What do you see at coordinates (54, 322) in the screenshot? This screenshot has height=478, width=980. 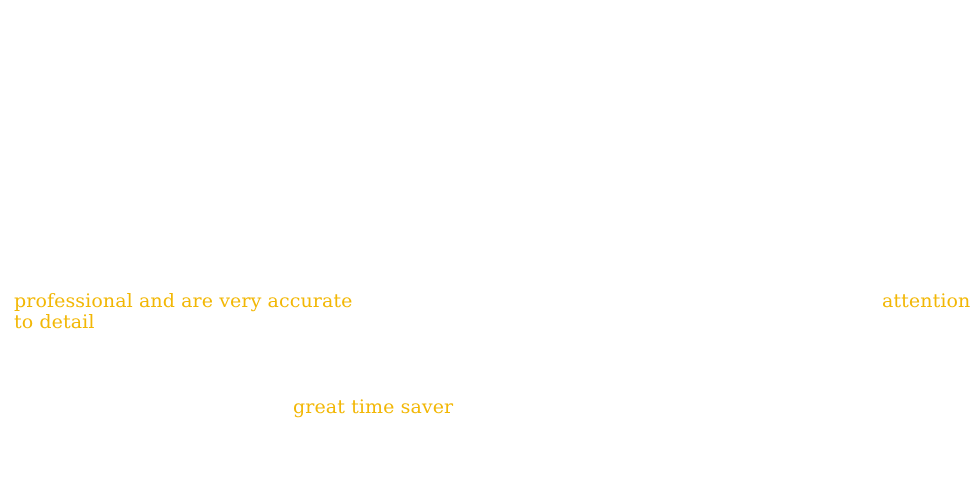 I see `highlight-to-detail: to detail` at bounding box center [54, 322].